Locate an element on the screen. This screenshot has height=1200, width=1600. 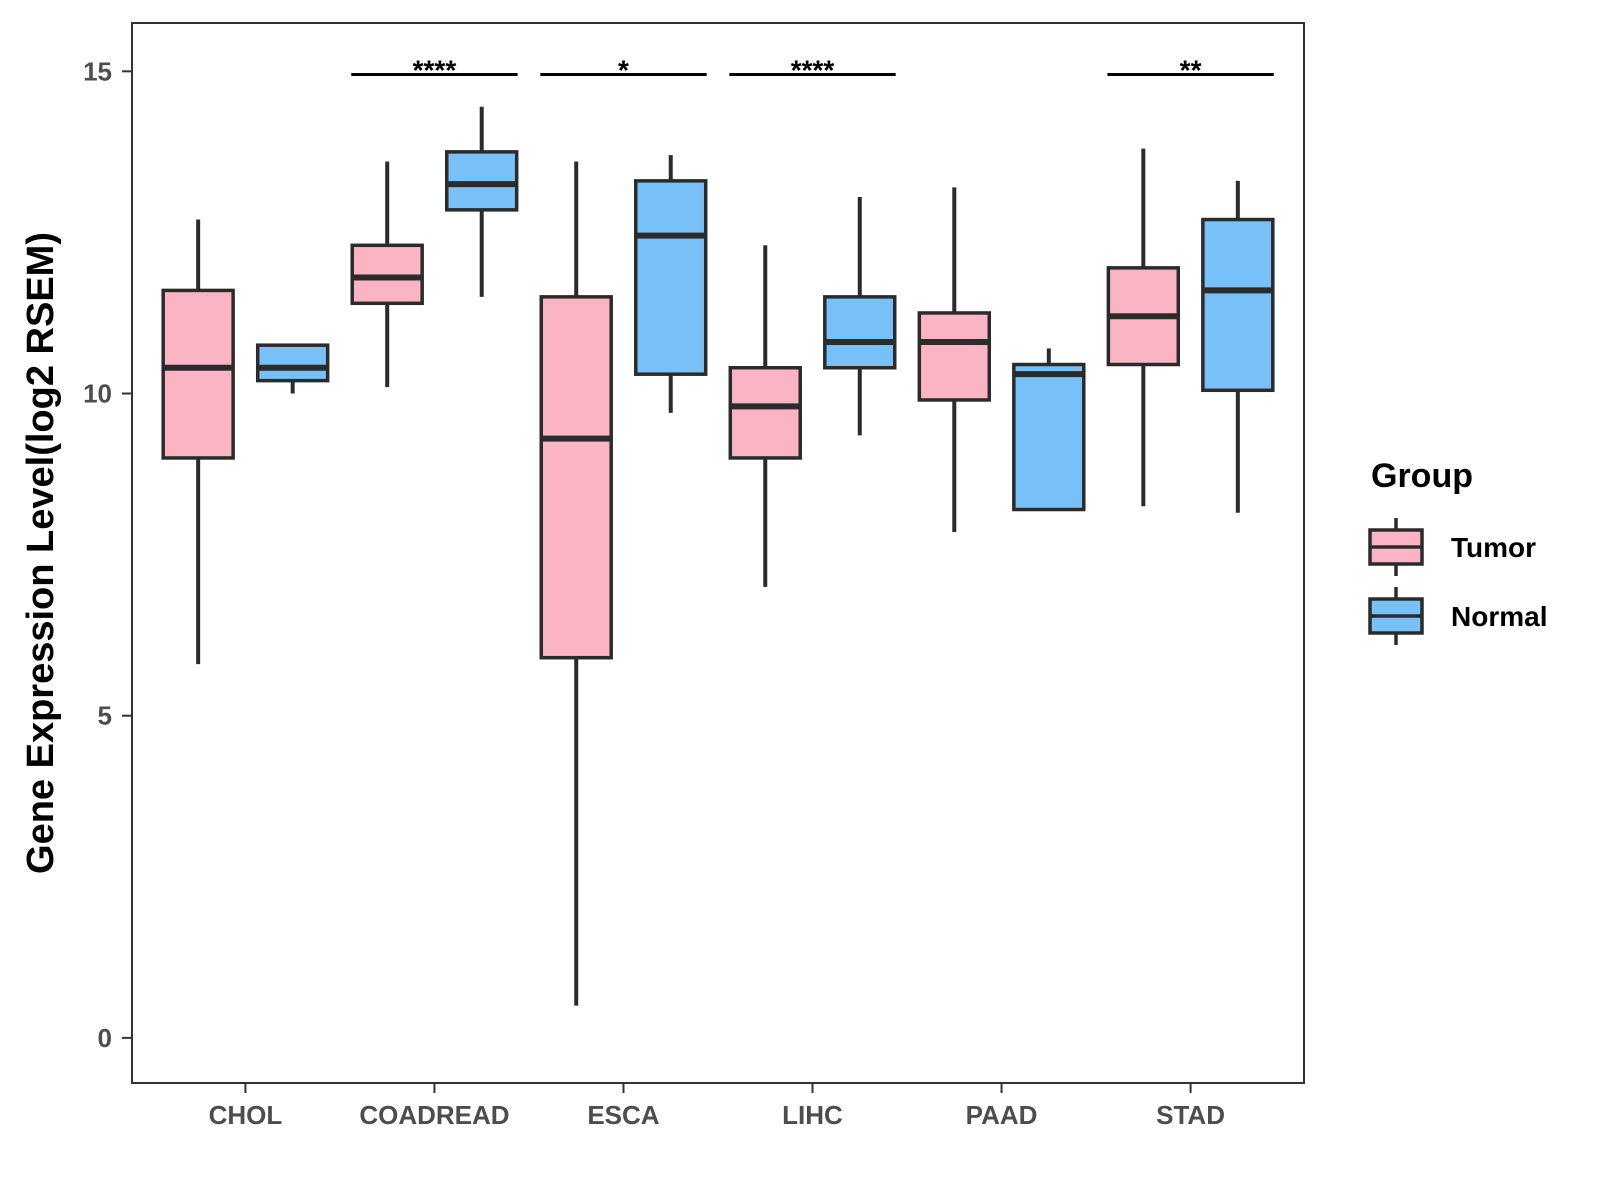
significance-label-lihc: **** is located at coordinates (813, 70).